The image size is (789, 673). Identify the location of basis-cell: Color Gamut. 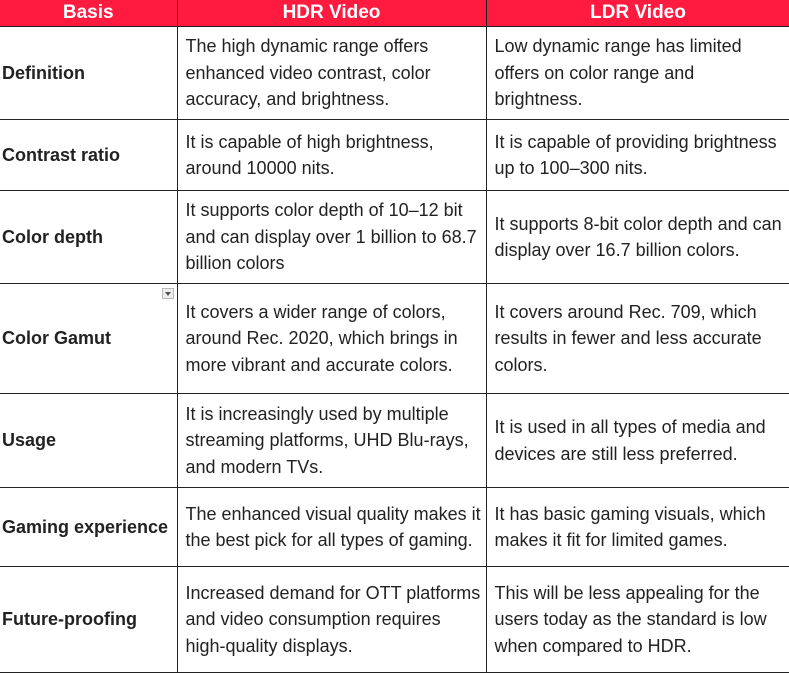
(89, 338).